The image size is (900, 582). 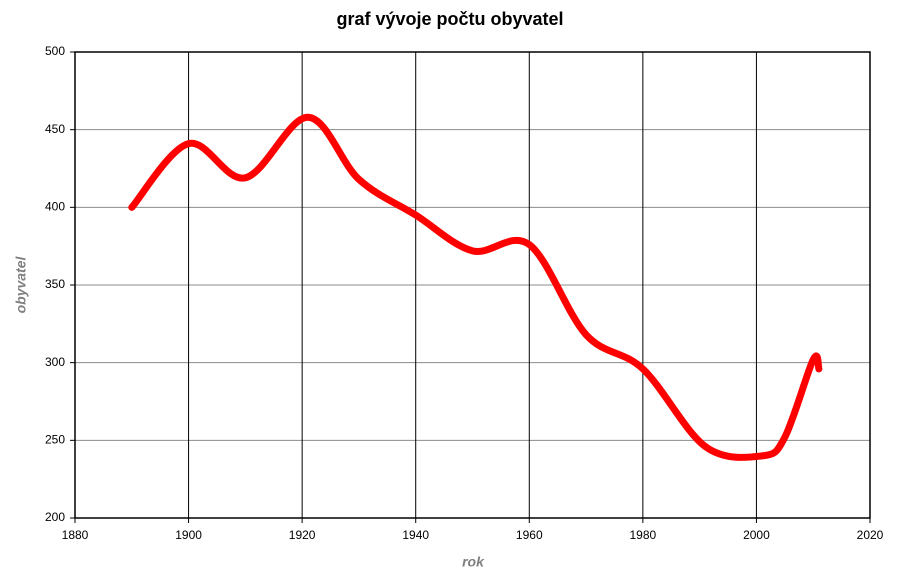 I want to click on x-tick-label: 1960, so click(x=529, y=535).